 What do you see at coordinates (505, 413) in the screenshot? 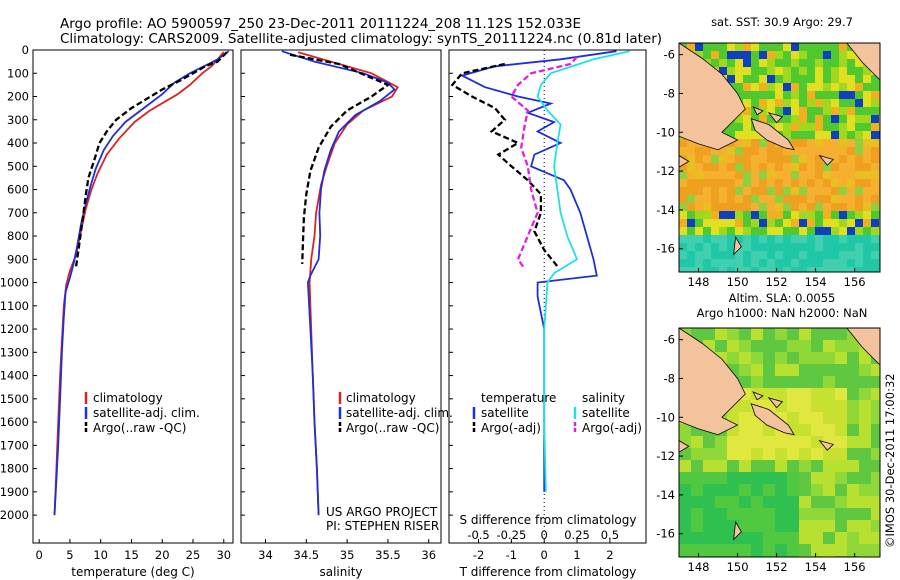
I see `legend-label-temp-satellite: satellite` at bounding box center [505, 413].